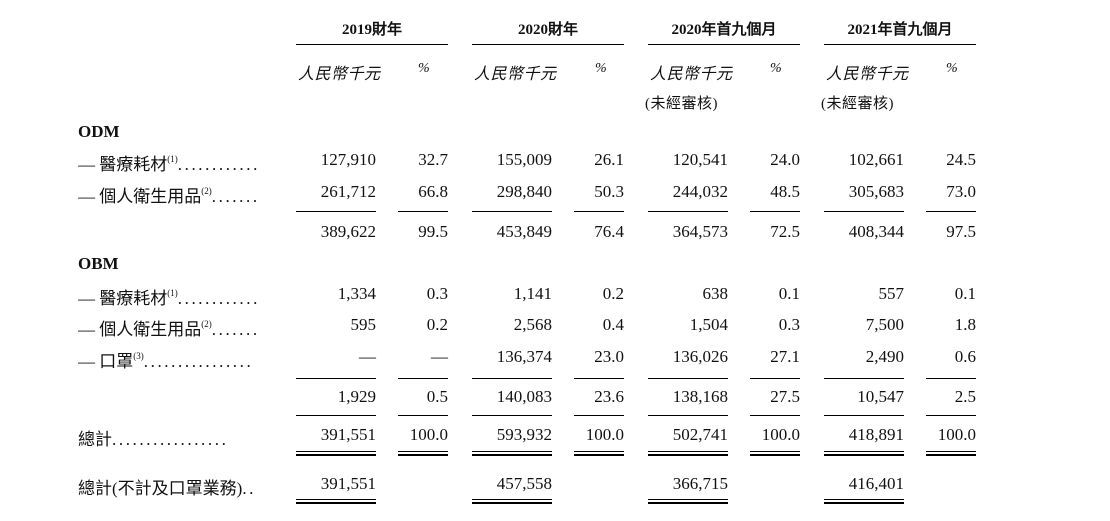 This screenshot has height=521, width=1110. What do you see at coordinates (167, 488) in the screenshot?
I see `row-label-total-excl-mask: 總計(不計及口罩業務)..` at bounding box center [167, 488].